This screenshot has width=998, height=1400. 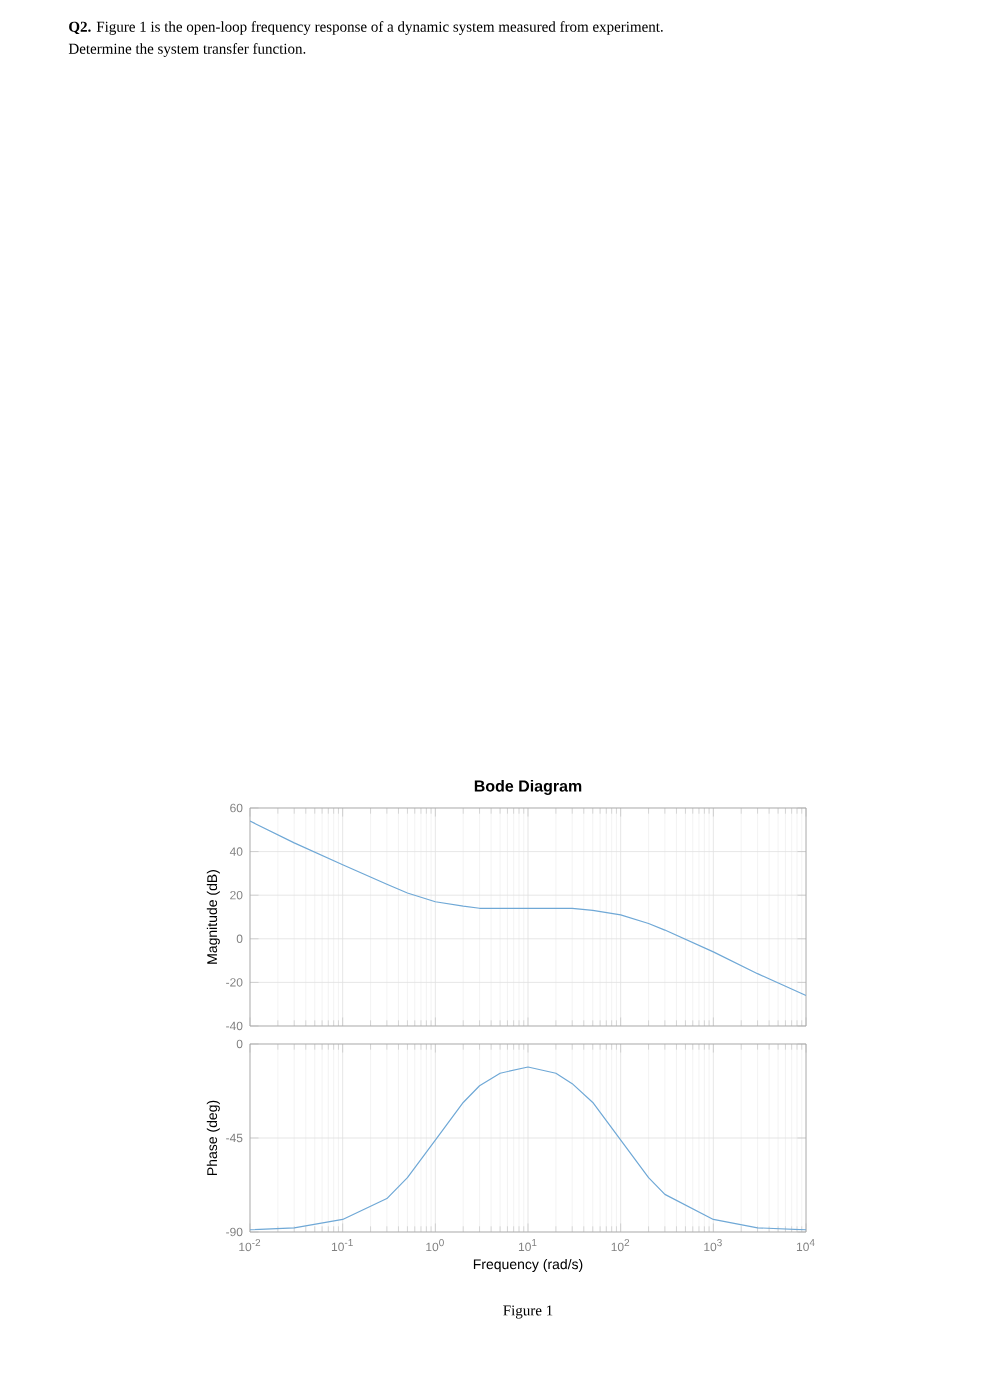 What do you see at coordinates (528, 787) in the screenshot?
I see `chart-title: Bode Diagram` at bounding box center [528, 787].